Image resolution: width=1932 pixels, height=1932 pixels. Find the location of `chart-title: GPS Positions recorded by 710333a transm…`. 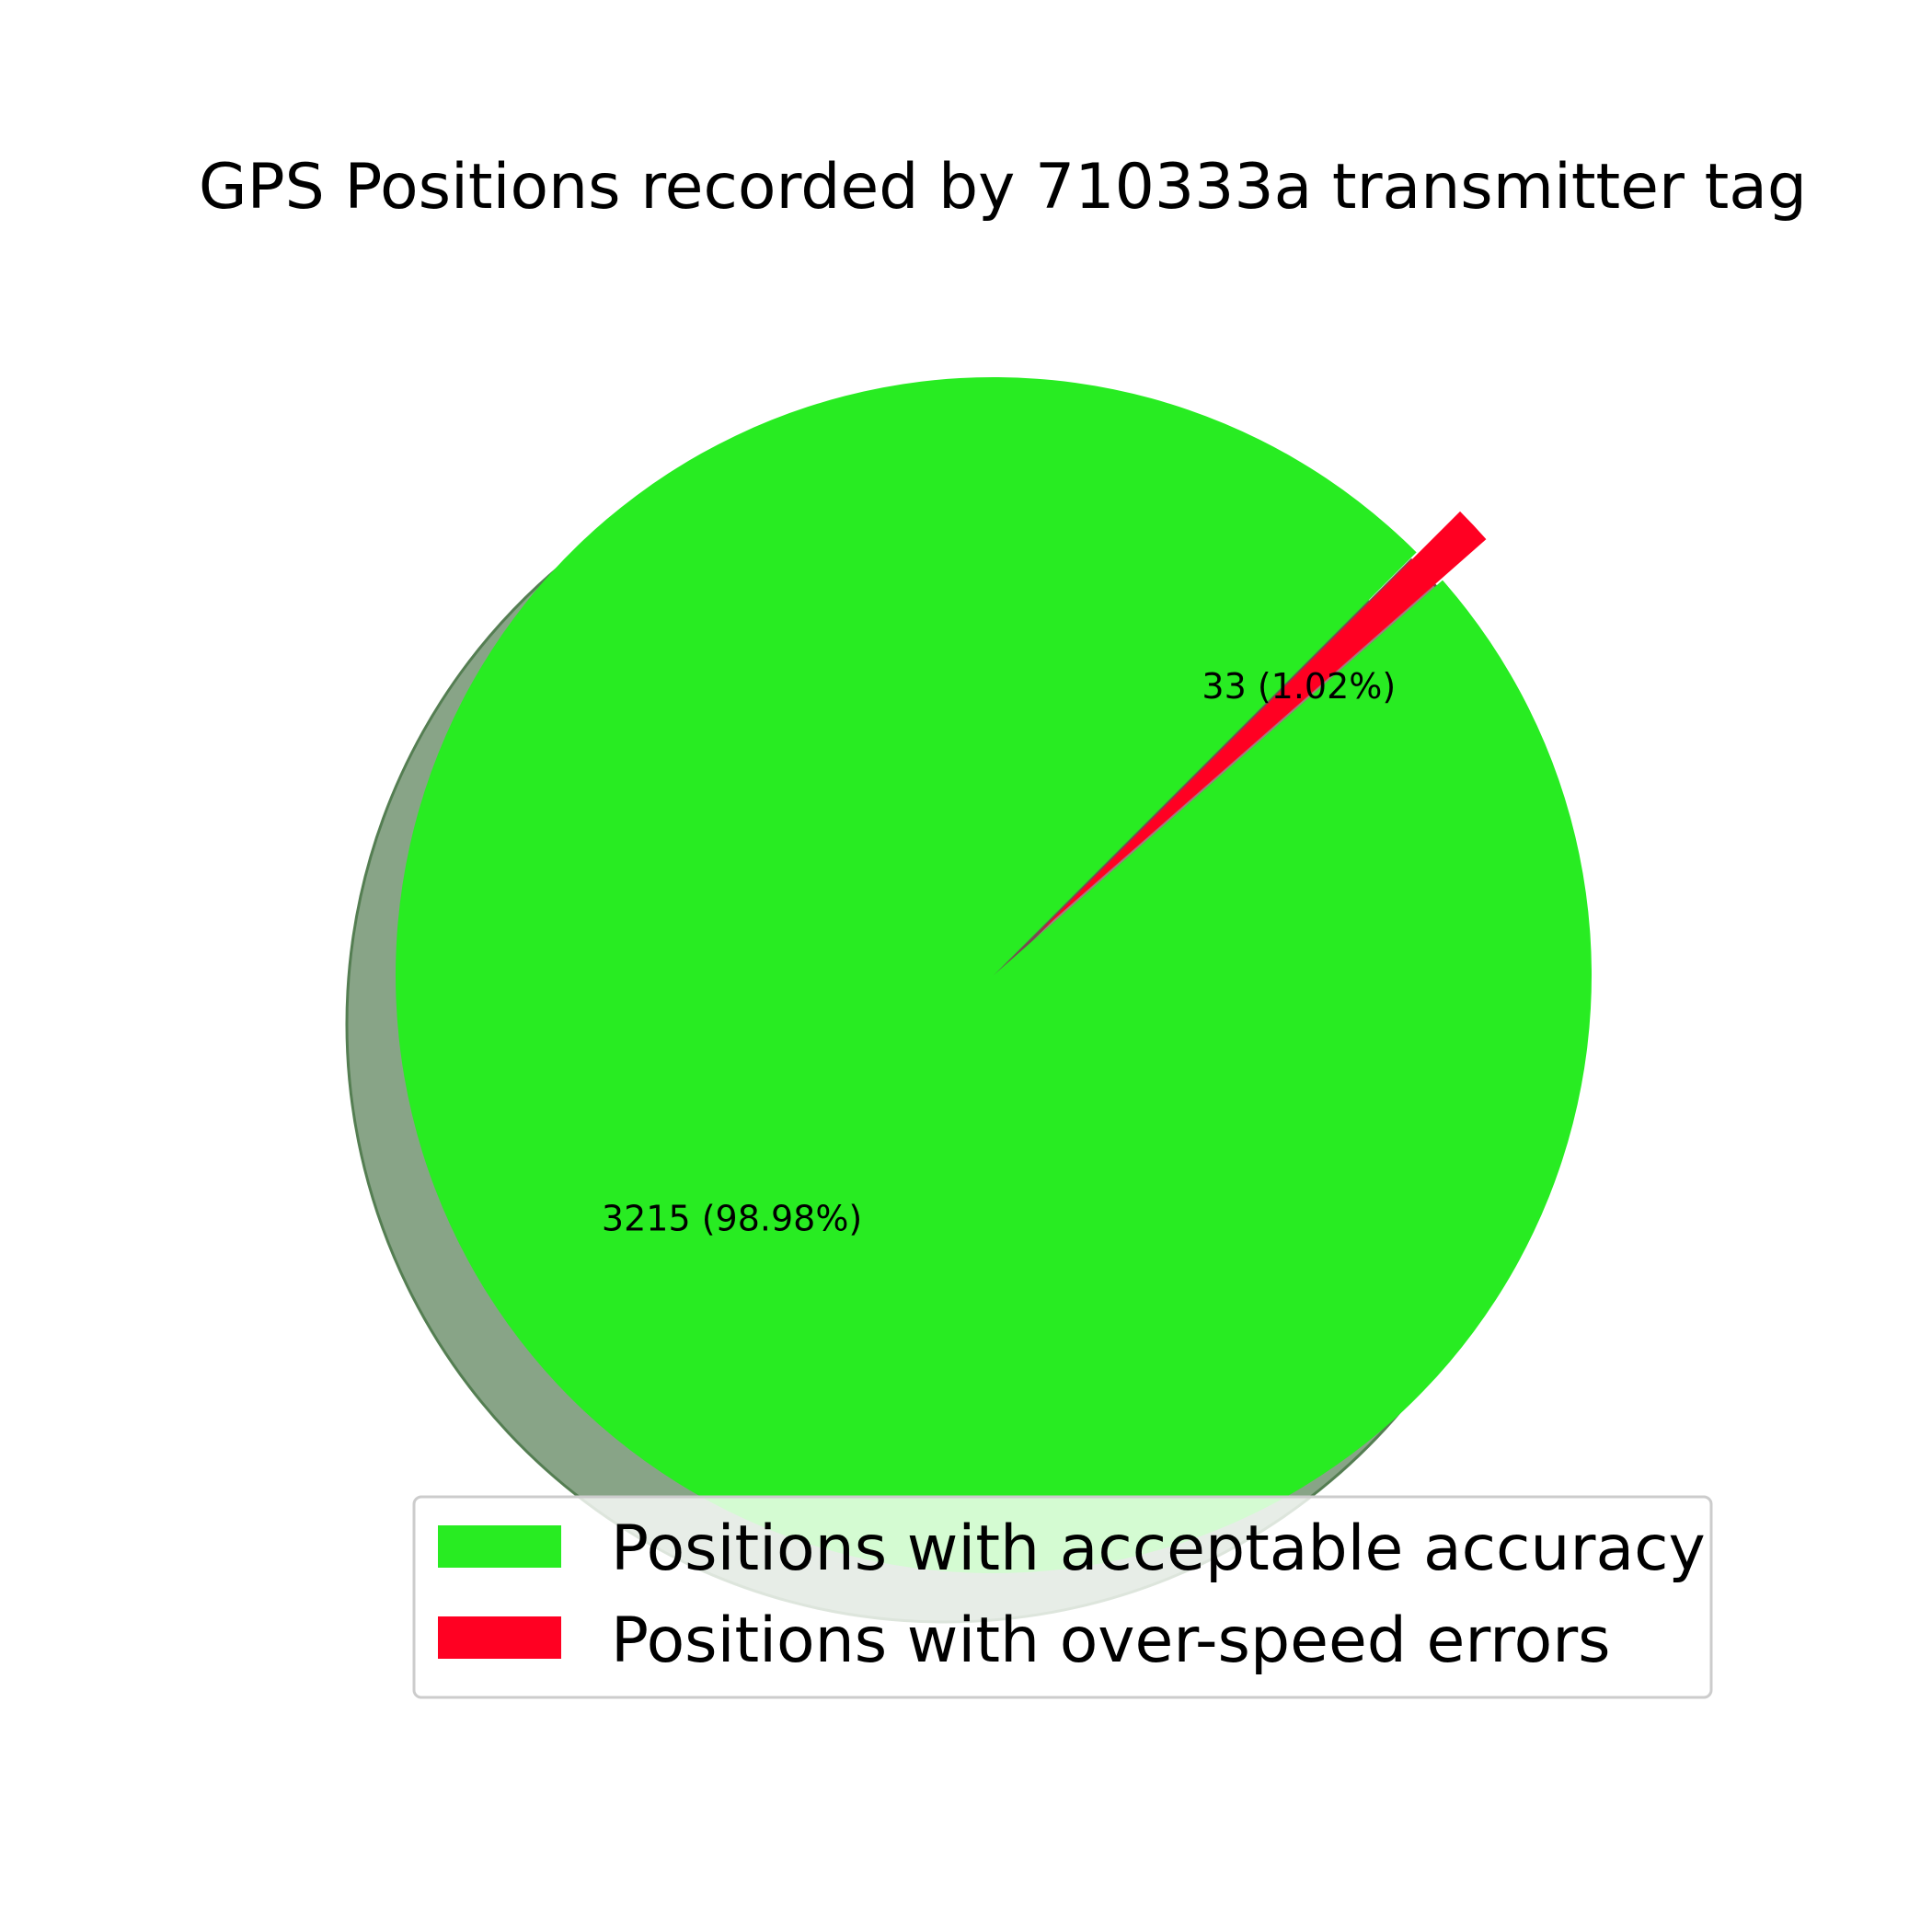

chart-title: GPS Positions recorded by 710333a transm… is located at coordinates (1003, 187).